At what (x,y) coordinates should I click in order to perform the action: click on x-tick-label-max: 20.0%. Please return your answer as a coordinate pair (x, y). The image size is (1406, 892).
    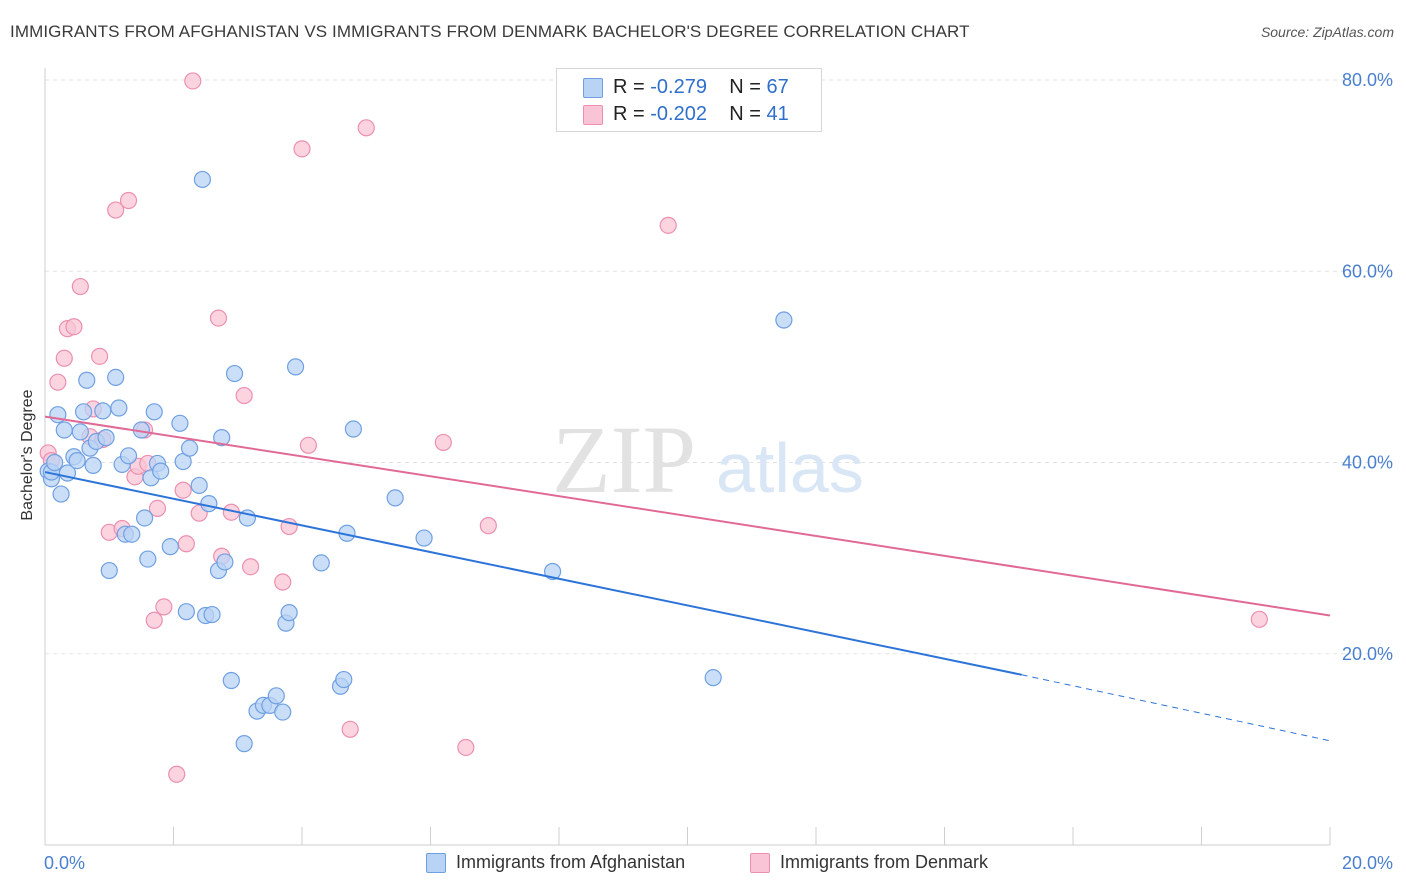
    Looking at the image, I should click on (1367, 863).